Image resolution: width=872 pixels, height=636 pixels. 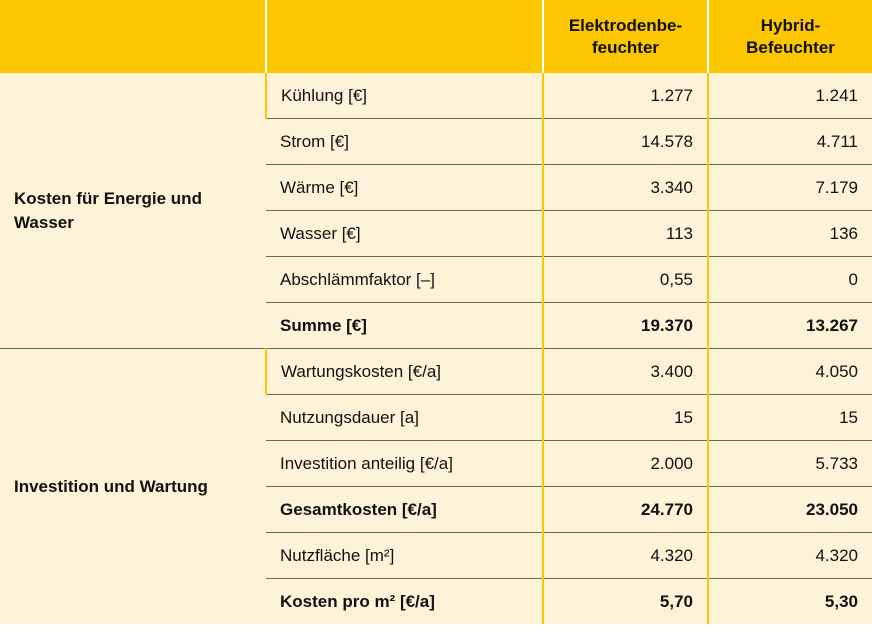 I want to click on group-label: Kosten für Energie und Wasser, so click(x=133, y=211).